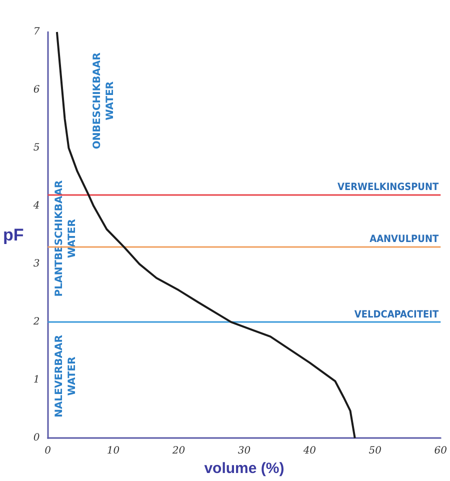 The width and height of the screenshot is (450, 481). I want to click on annotation: NALEVERBAAR WATER, so click(66, 376).